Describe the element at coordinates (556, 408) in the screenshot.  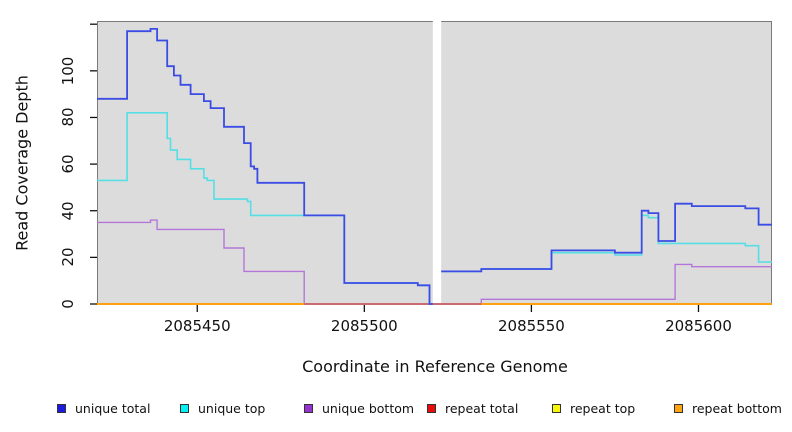
I see `legend-swatch-repeat-top` at that location.